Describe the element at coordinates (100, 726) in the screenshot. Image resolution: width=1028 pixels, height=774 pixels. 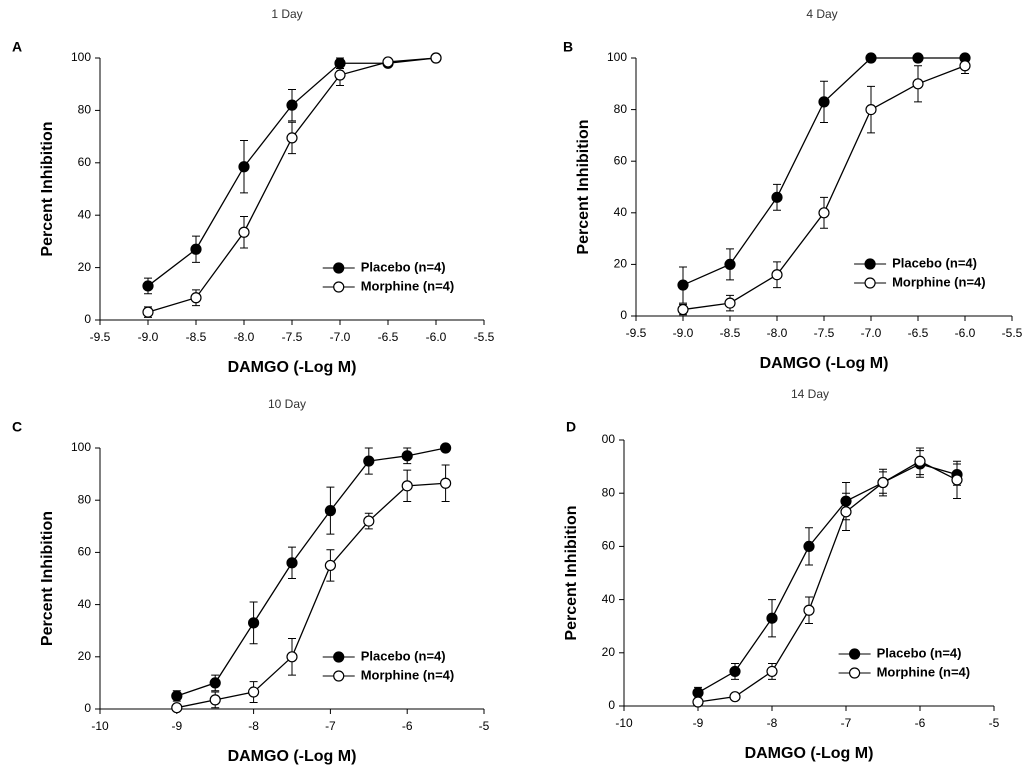
I see `x-tick-label: -10` at that location.